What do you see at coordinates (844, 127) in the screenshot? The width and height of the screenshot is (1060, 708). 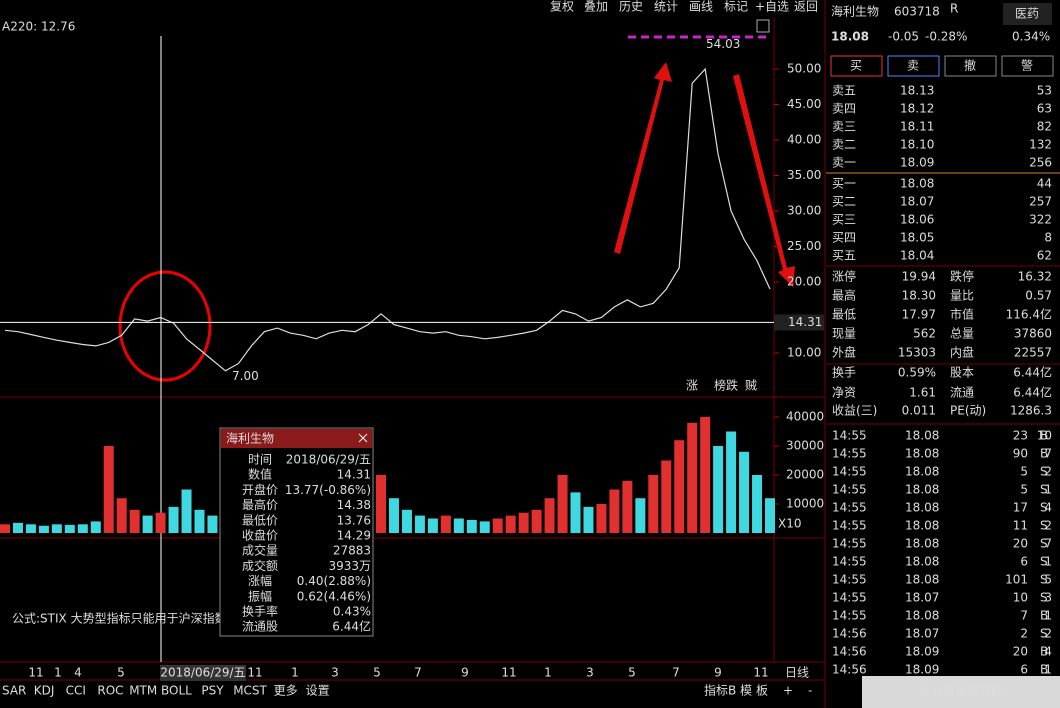 I see `book-label: 卖三` at bounding box center [844, 127].